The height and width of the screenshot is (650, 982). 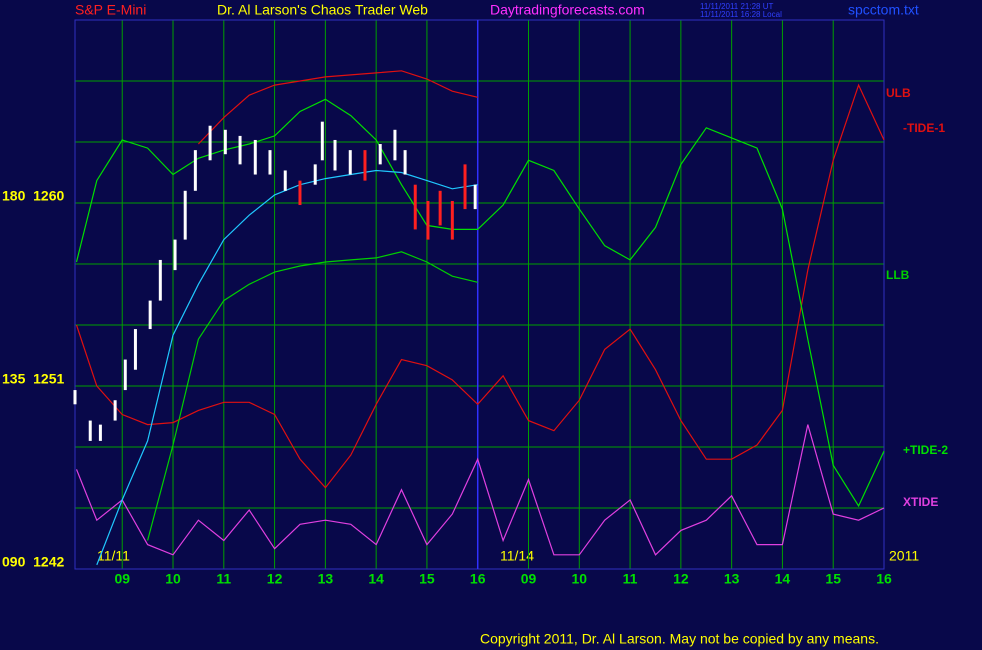 What do you see at coordinates (925, 450) in the screenshot?
I see `legend-label: +TIDE-2` at bounding box center [925, 450].